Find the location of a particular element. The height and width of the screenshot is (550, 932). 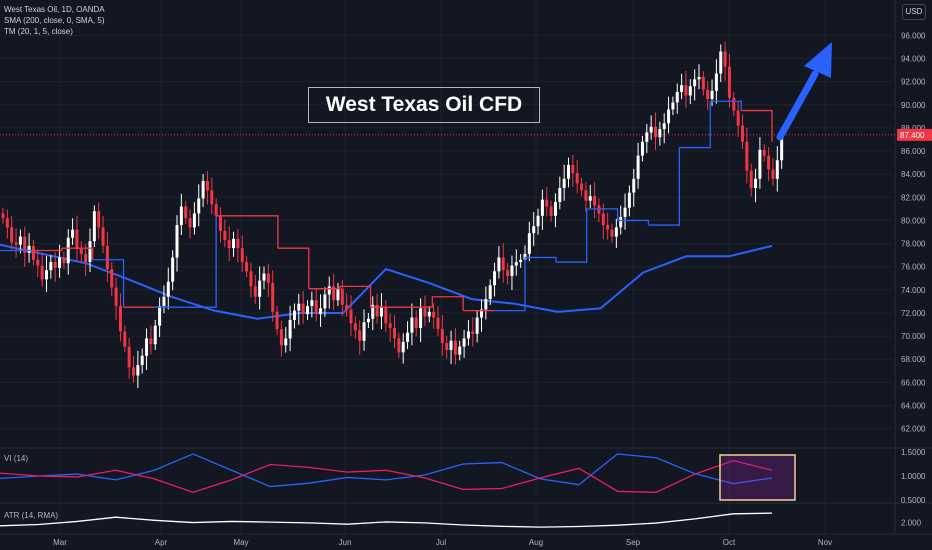

time-tick-label: Apr is located at coordinates (161, 542).